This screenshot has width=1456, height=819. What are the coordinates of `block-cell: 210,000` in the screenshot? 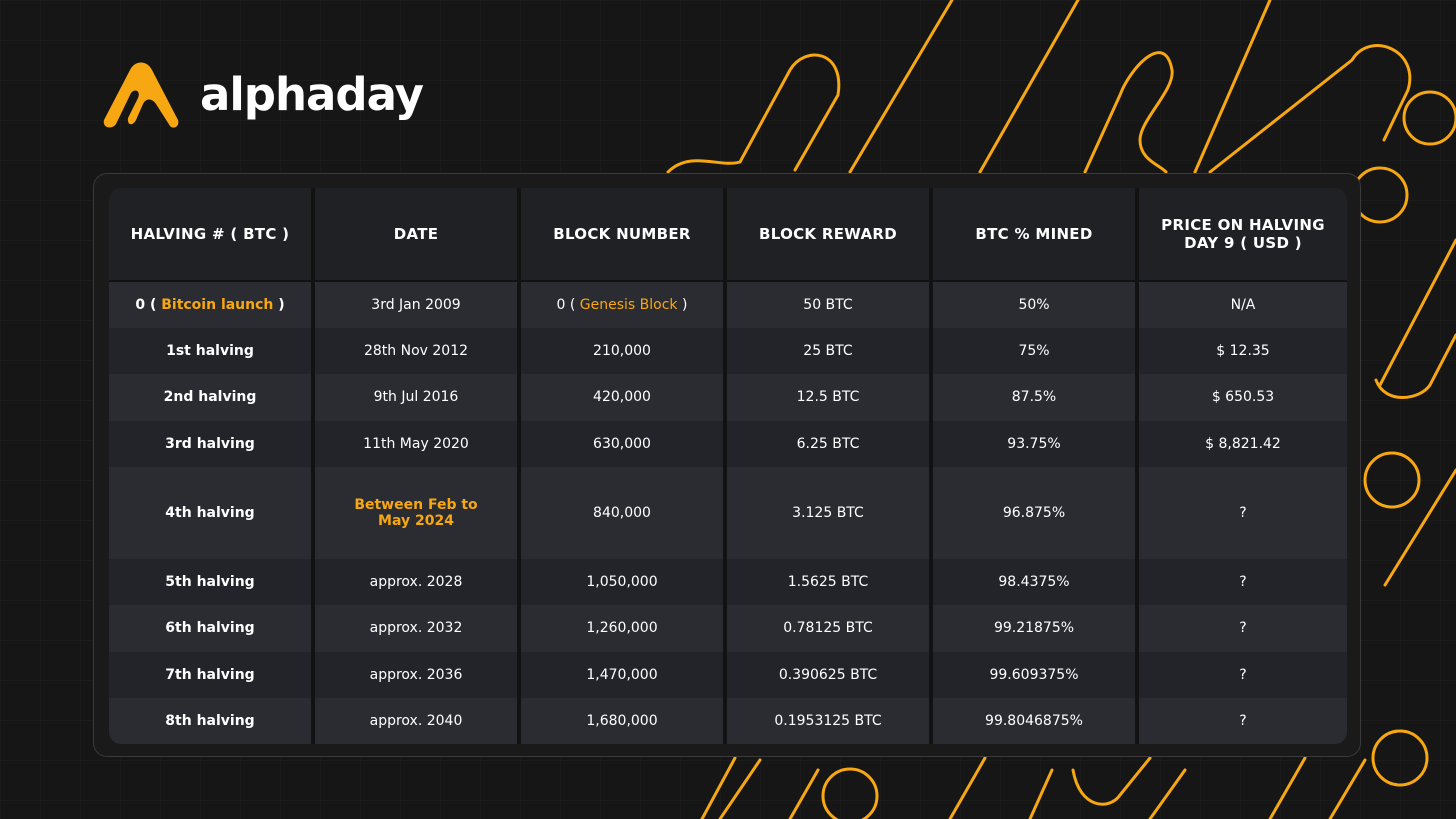 It's located at (624, 351).